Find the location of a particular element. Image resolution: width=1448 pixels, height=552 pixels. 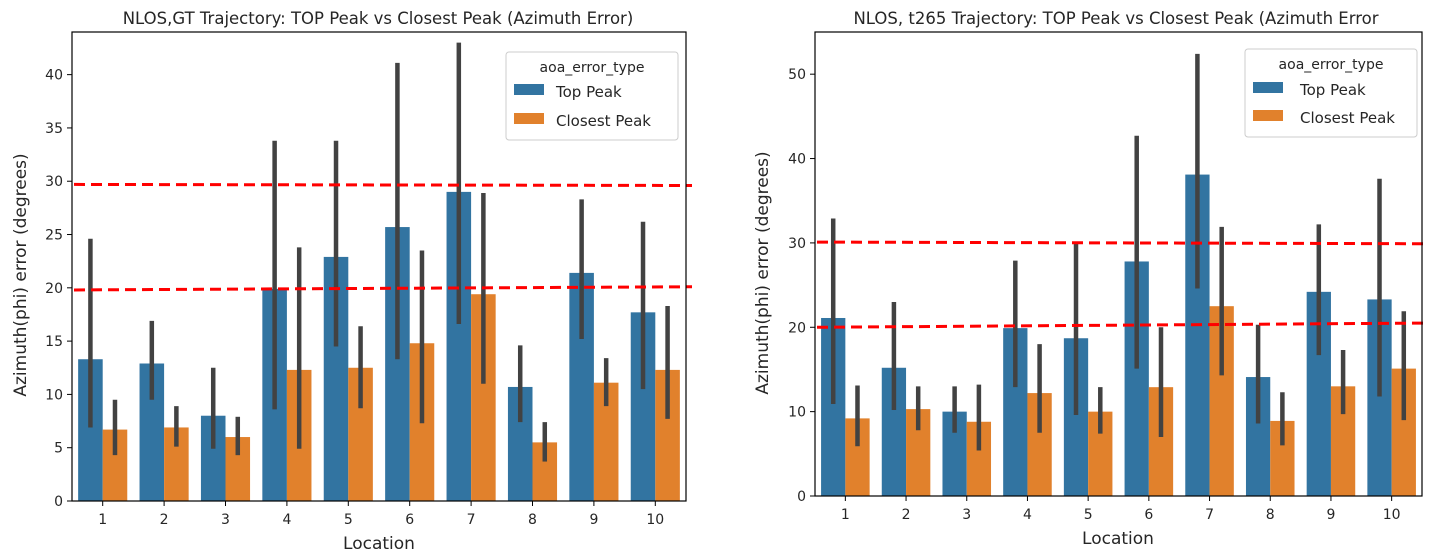

y-tick-label: 15 is located at coordinates (54, 342).